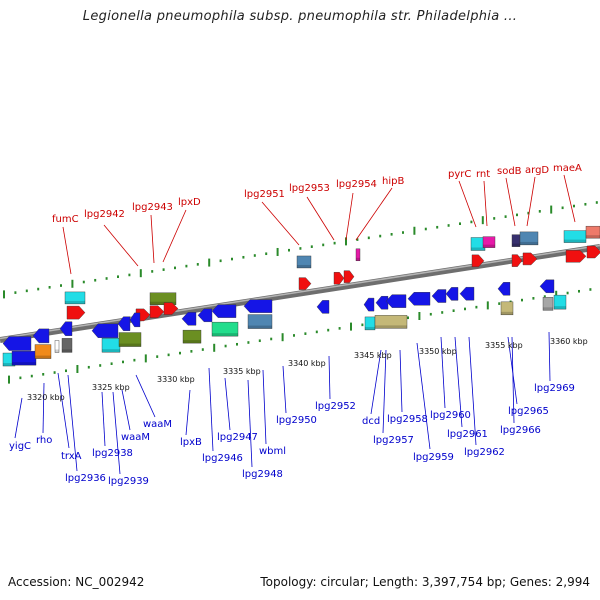 Image resolution: width=600 pixels, height=600 pixels. I want to click on gene-label: wbml, so click(272, 451).